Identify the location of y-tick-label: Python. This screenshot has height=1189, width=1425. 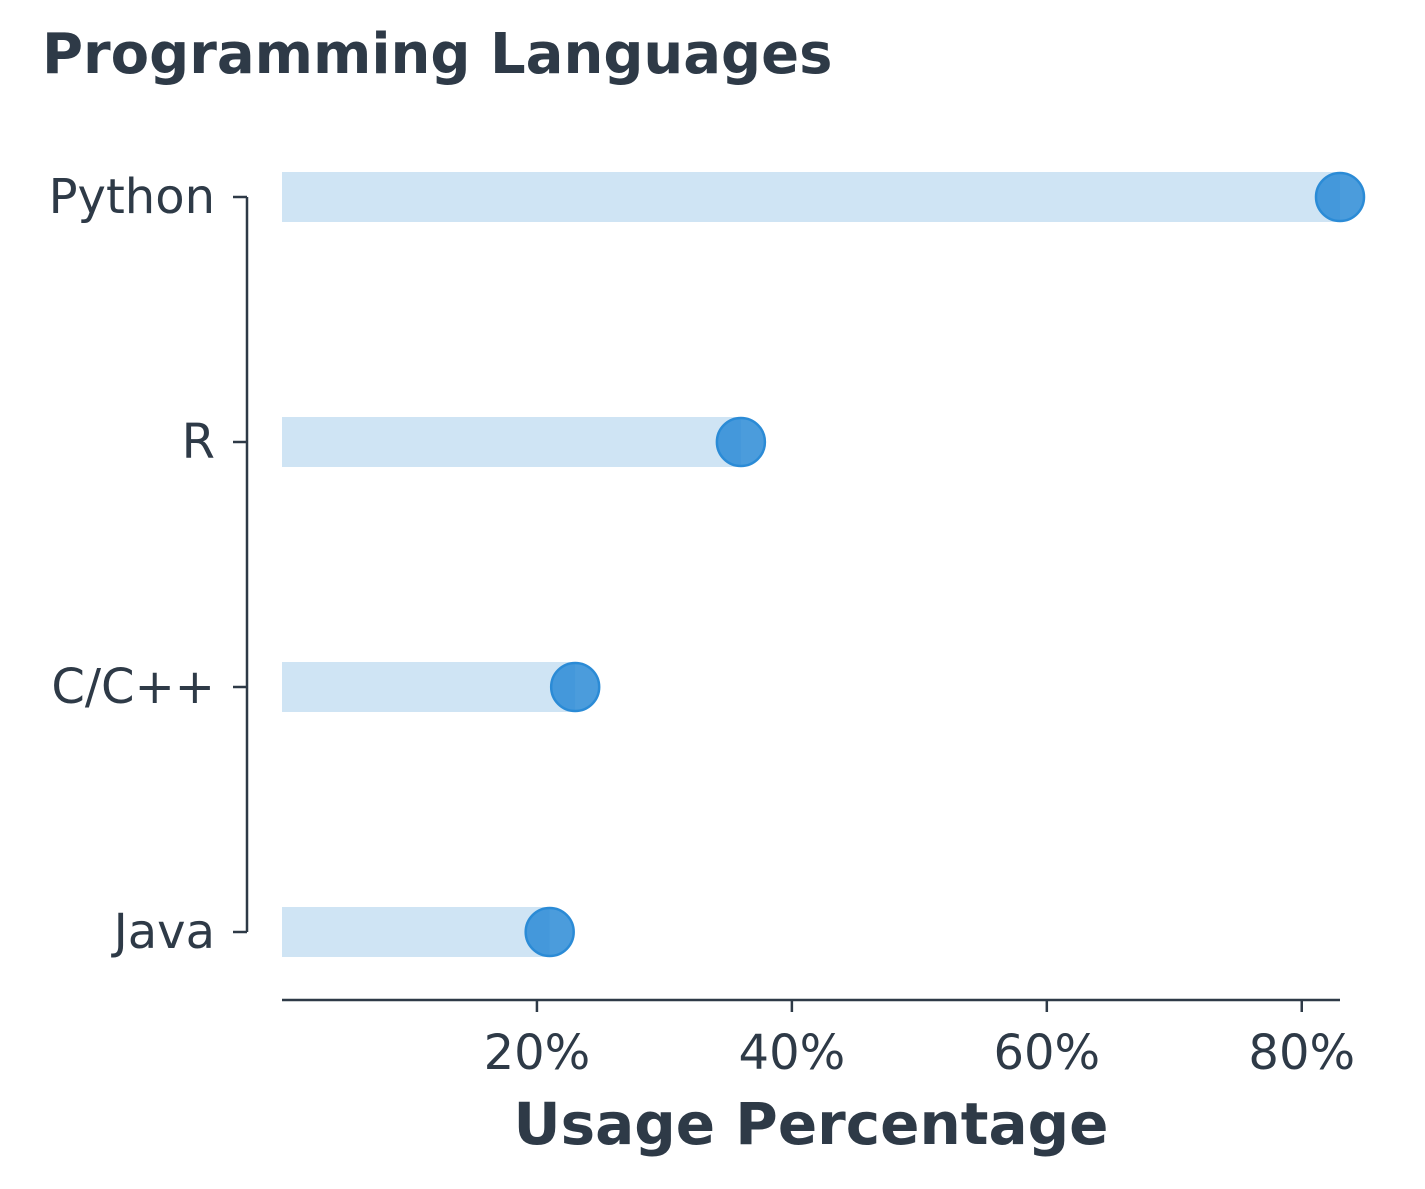
(132, 197).